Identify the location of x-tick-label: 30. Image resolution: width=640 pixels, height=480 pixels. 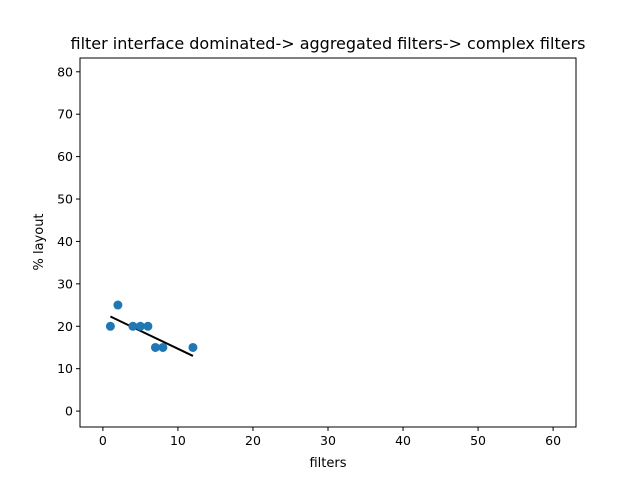
(328, 440).